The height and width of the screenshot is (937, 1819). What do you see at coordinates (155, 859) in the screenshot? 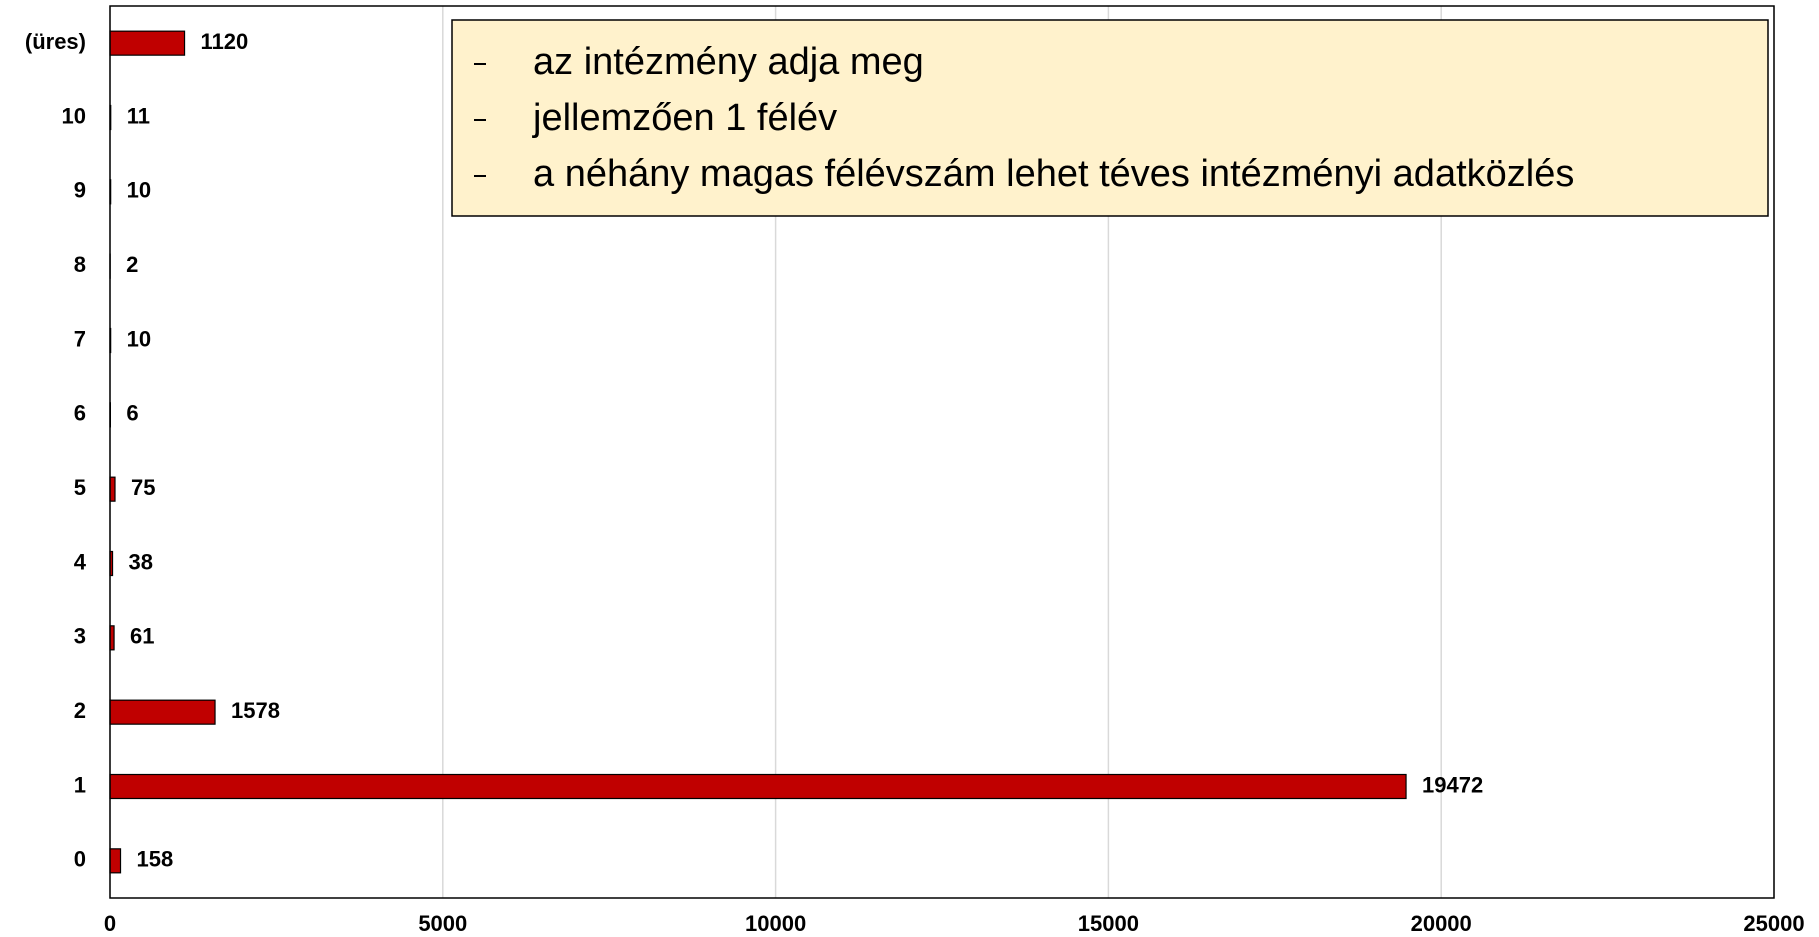
I see `value-label: 158` at bounding box center [155, 859].